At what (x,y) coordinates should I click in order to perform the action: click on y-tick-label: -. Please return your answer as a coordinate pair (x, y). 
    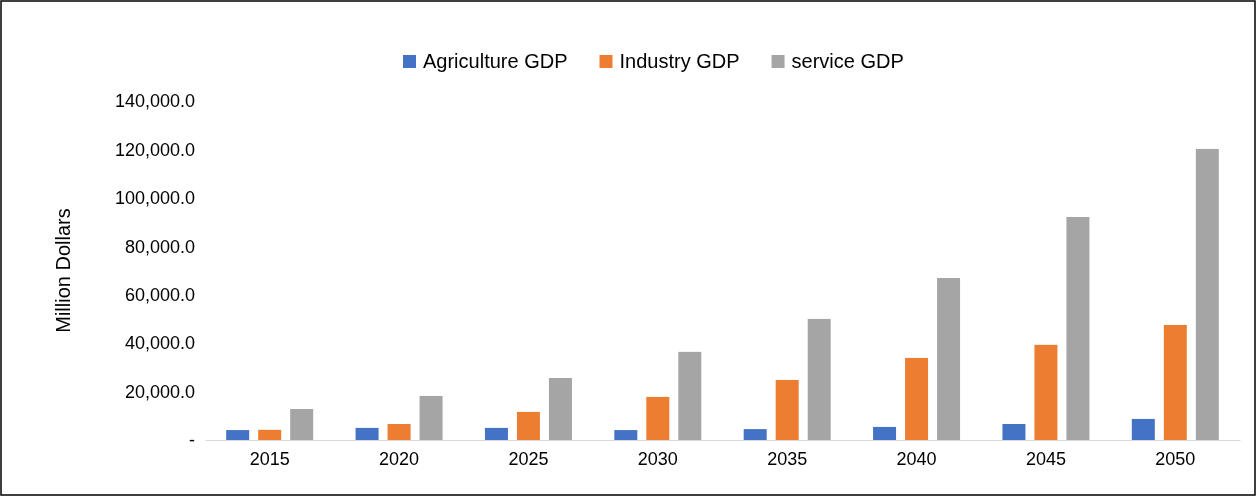
    Looking at the image, I should click on (192, 440).